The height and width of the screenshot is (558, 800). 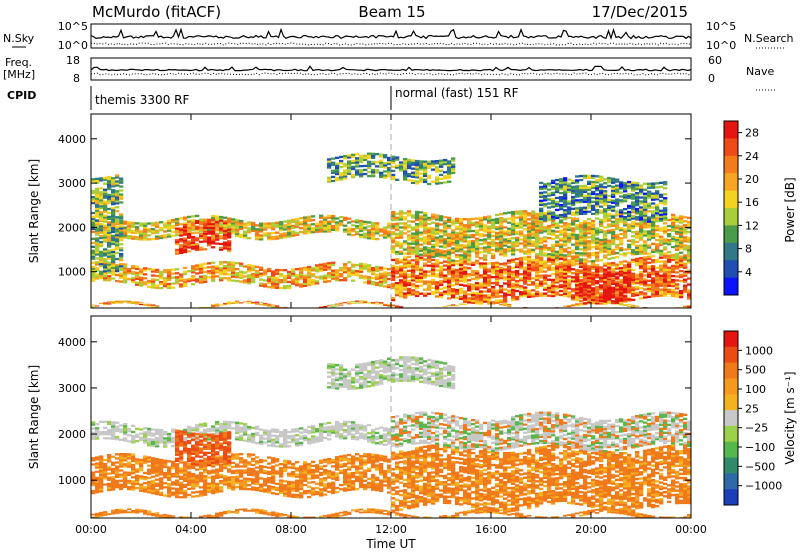 What do you see at coordinates (389, 72) in the screenshot?
I see `freq-panel: Freq. [MHz] 18 8 60 0 Nave` at bounding box center [389, 72].